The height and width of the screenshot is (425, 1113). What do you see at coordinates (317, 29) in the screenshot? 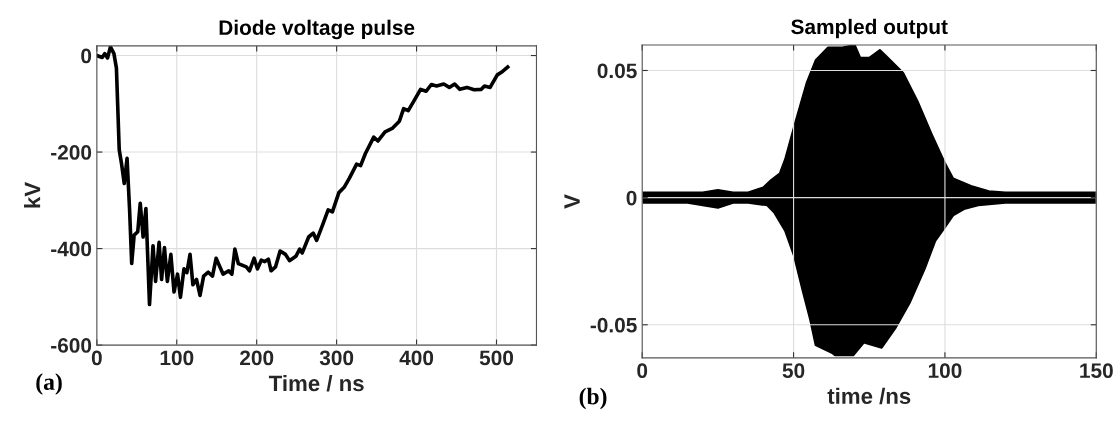
I see `chart-title: Diode voltage pulse` at bounding box center [317, 29].